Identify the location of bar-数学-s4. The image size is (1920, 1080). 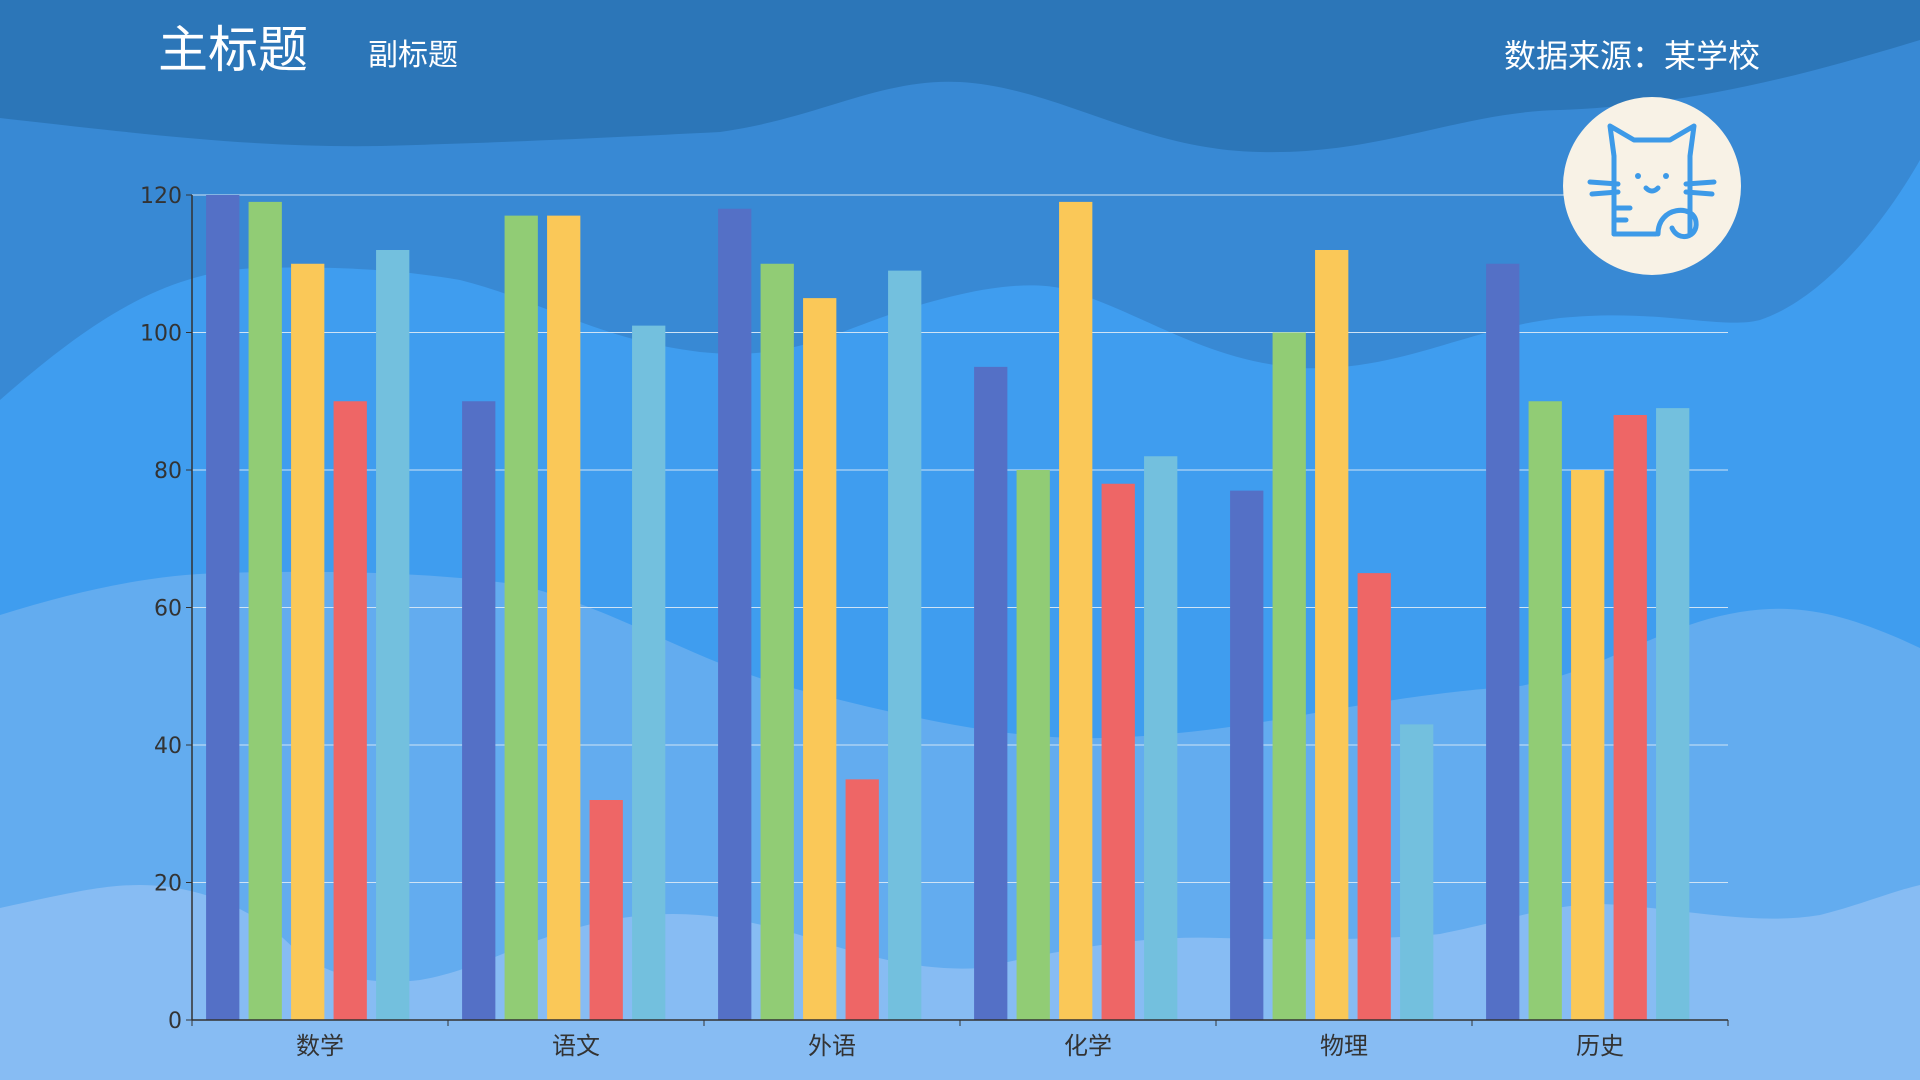
(350, 710).